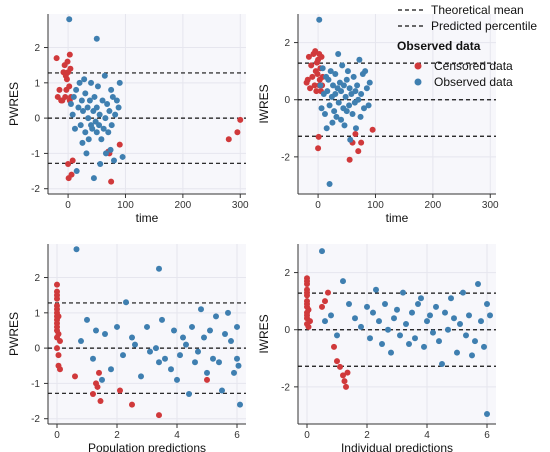  Describe the element at coordinates (285, 387) in the screenshot. I see `y-tick-label: -2` at that location.